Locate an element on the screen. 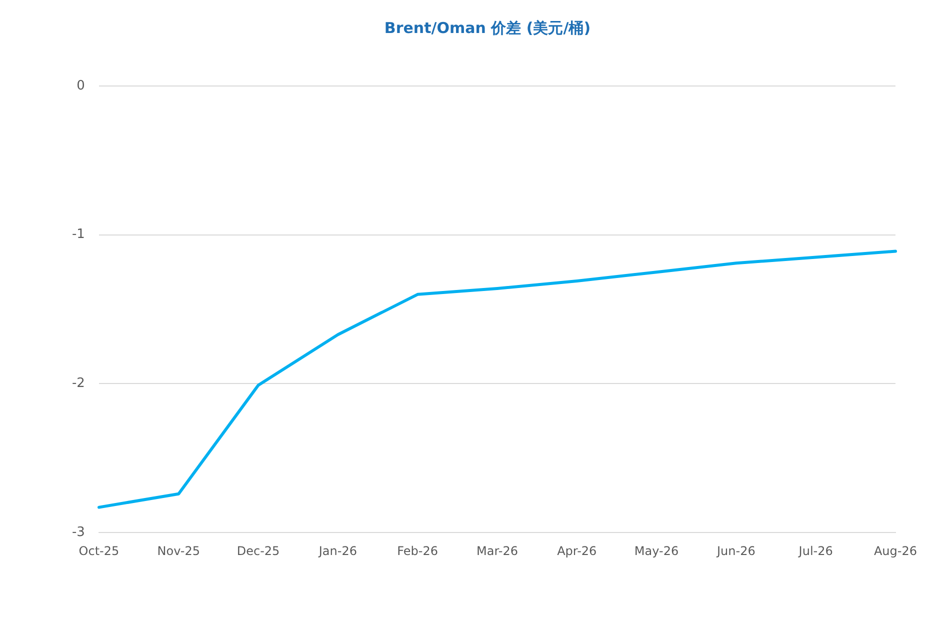 This screenshot has width=937, height=634. x-tick-label: Oct-25 is located at coordinates (99, 551).